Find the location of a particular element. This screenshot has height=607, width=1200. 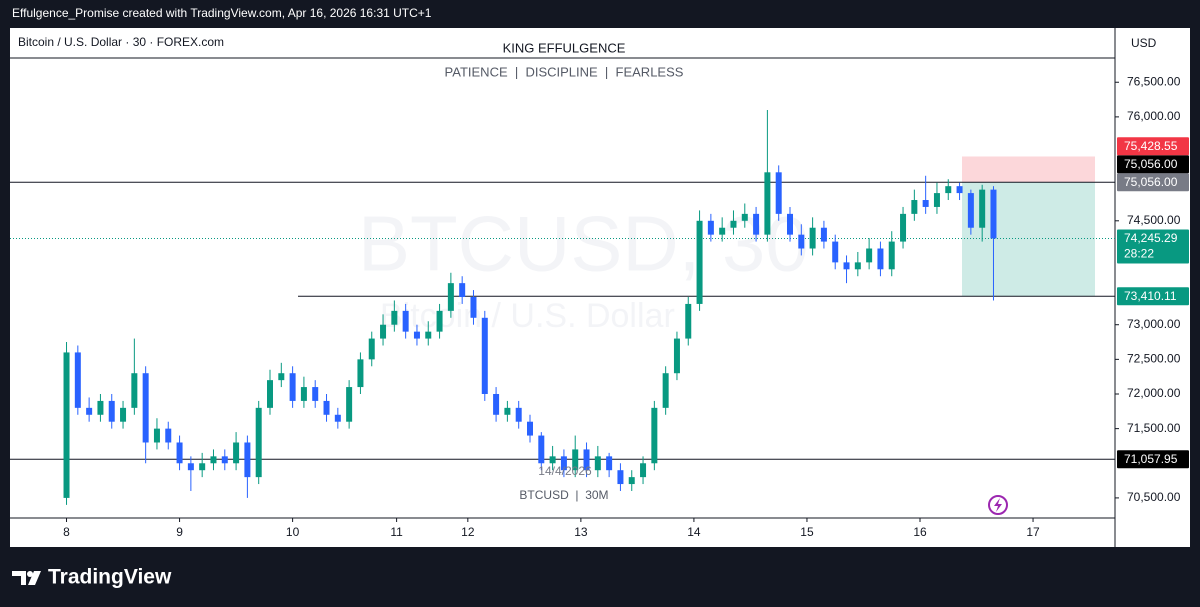

annotation: BTCUSD | 30M is located at coordinates (563, 495).